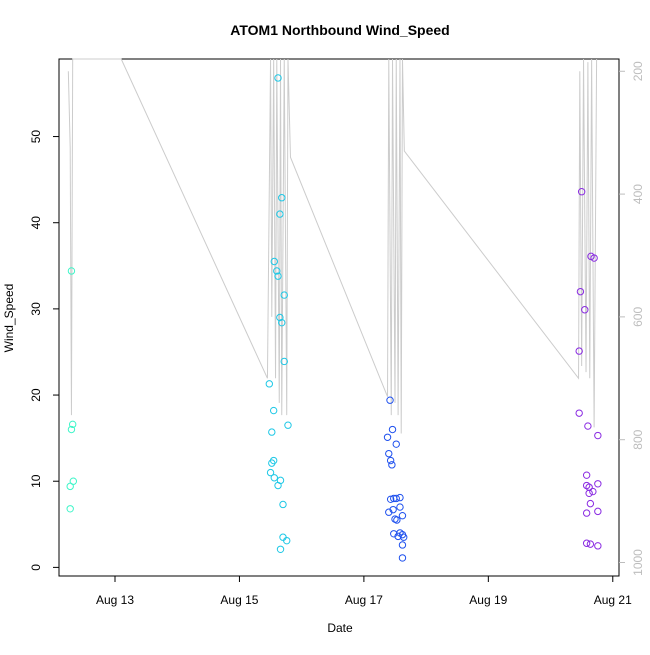 This screenshot has height=655, width=650. I want to click on y-right-tick-label: 400, so click(638, 194).